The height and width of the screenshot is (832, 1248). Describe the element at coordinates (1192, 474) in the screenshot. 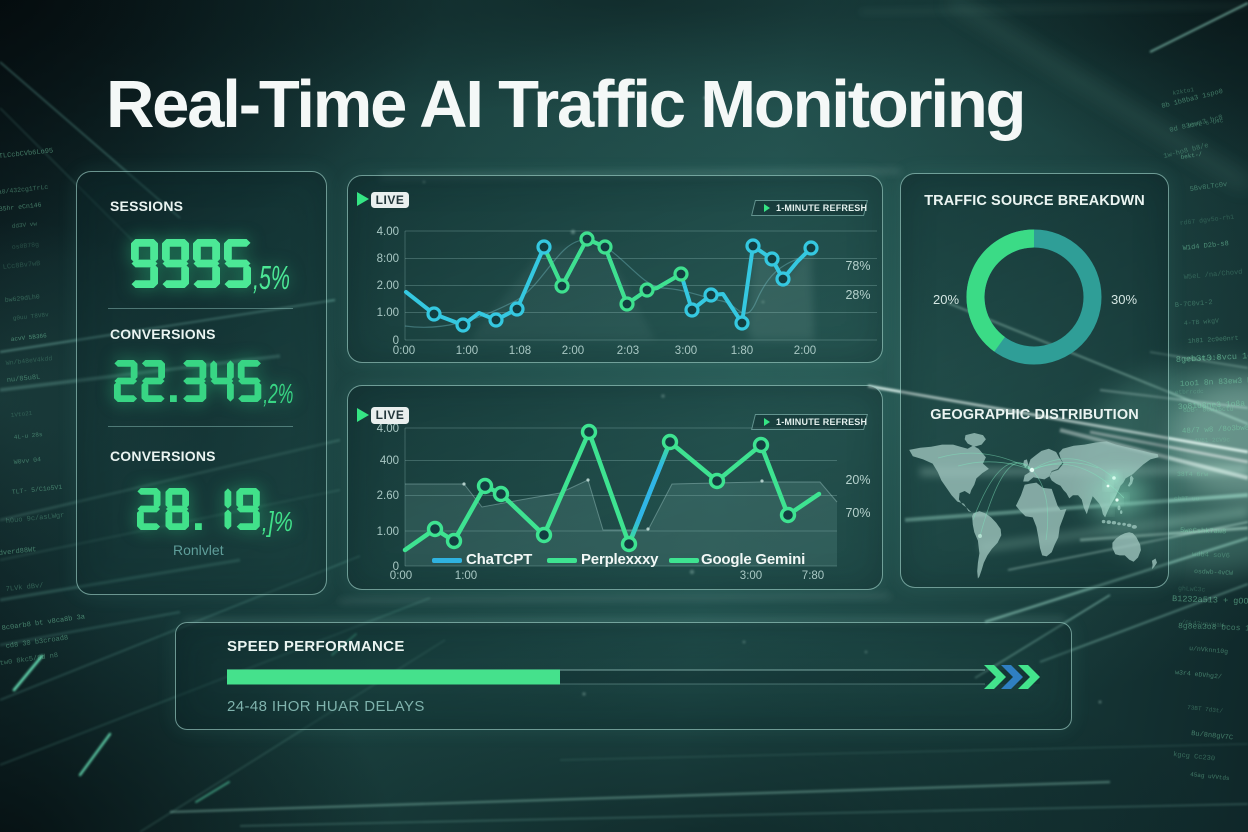

I see `svg-text: 38T4 6rw` at that location.